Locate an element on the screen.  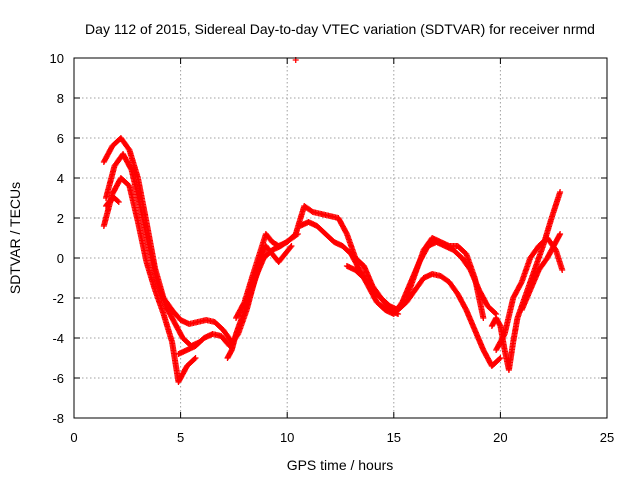
y-axis-label: SDTVAR / TECUs is located at coordinates (15, 238).